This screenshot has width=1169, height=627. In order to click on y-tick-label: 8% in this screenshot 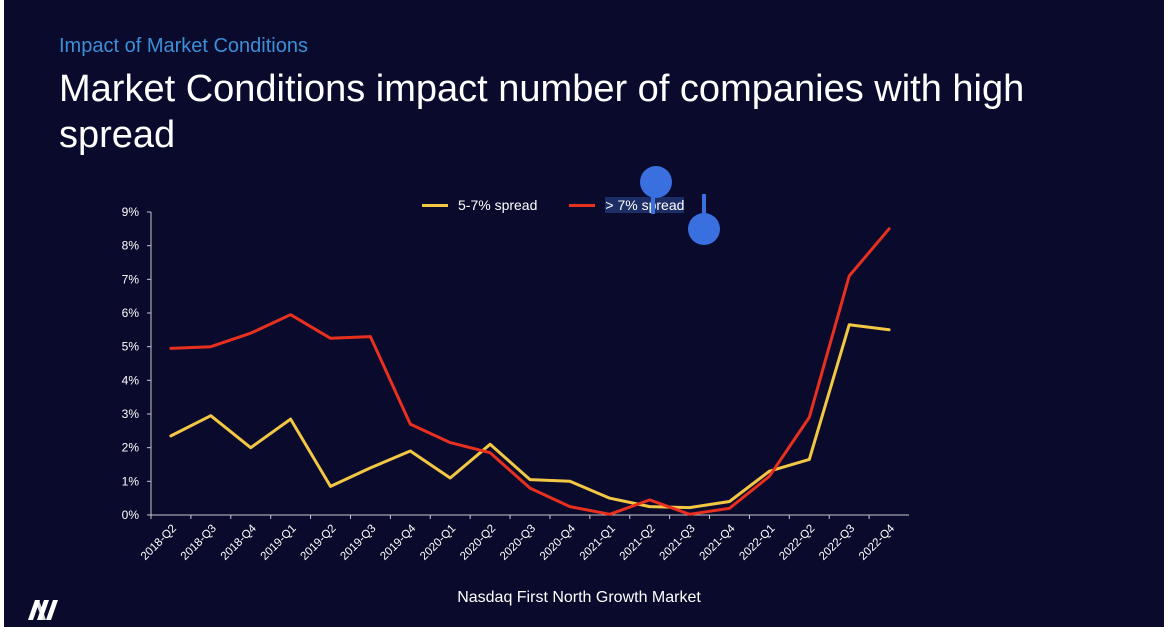, I will do `click(131, 246)`.